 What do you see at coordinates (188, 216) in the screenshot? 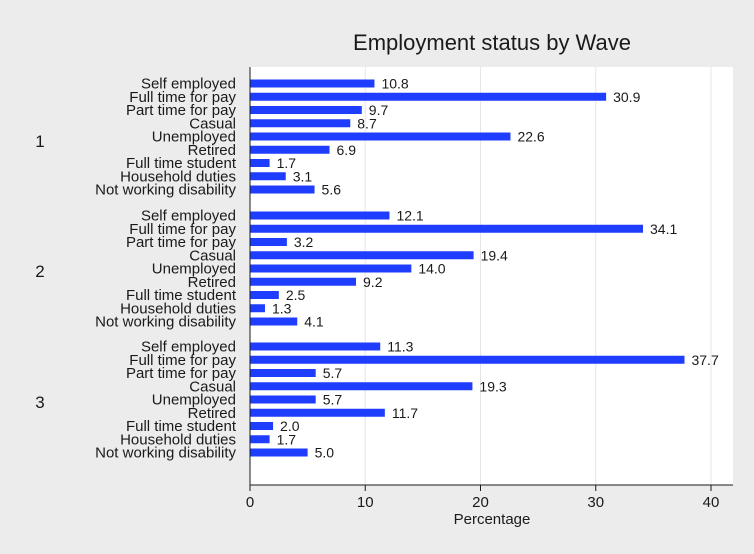
I see `category-label-wave2-0: Self employed` at bounding box center [188, 216].